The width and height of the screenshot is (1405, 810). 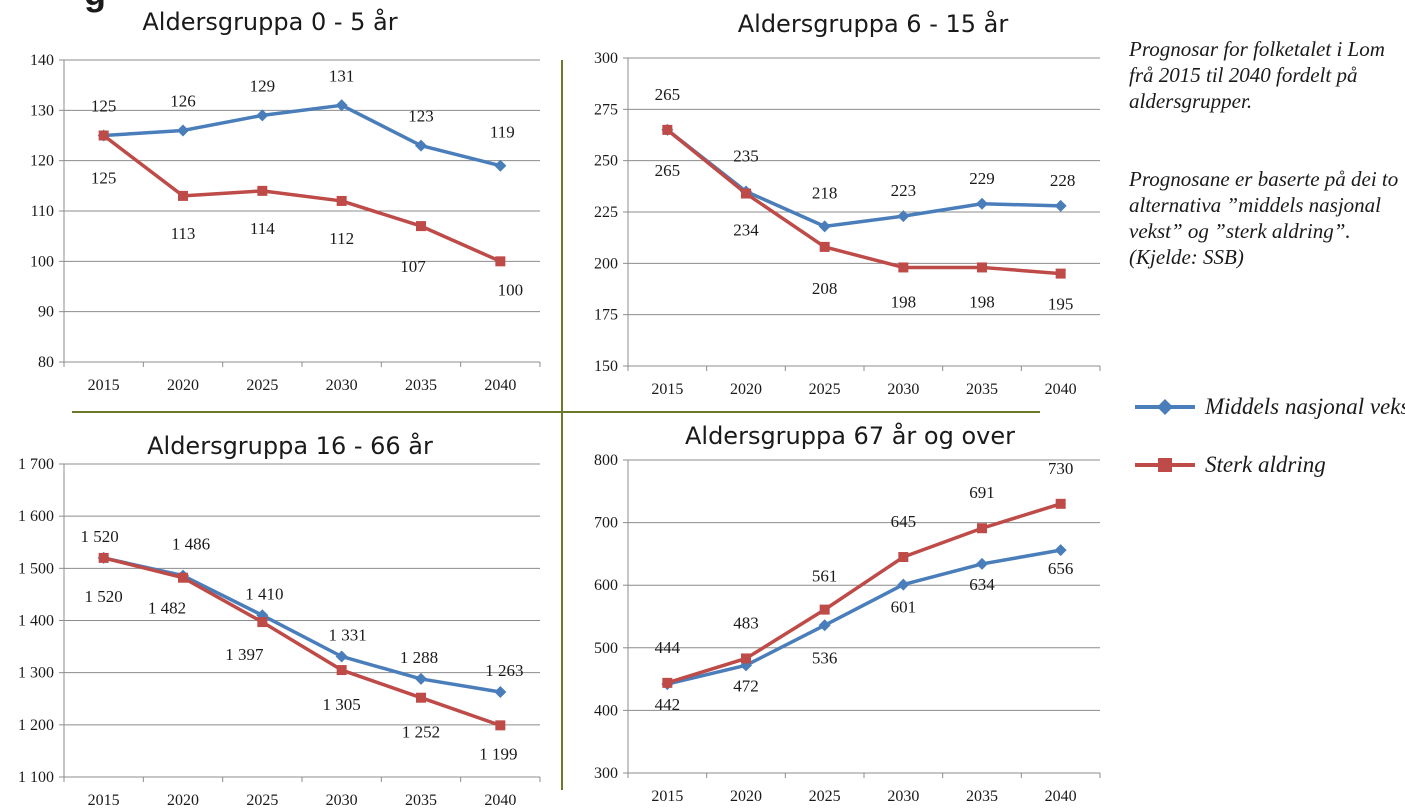 I want to click on data-label-sterk: 645, so click(x=904, y=521).